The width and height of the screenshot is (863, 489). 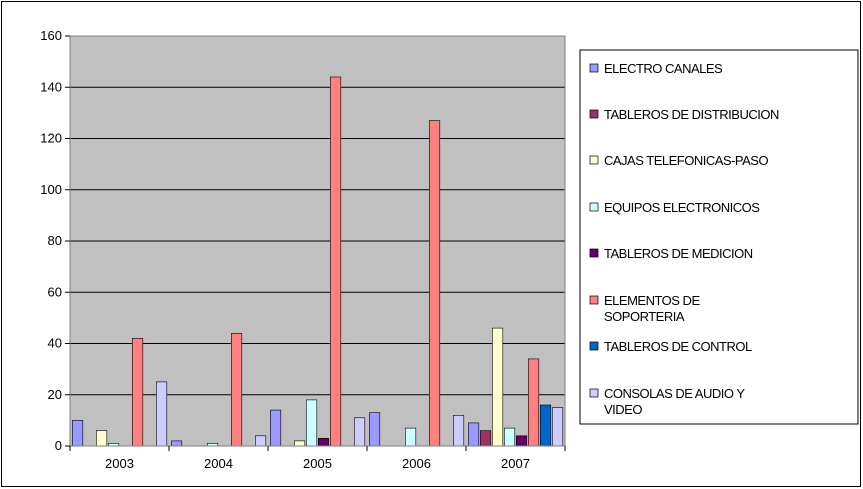 I want to click on legend-label: VIDEO, so click(x=623, y=409).